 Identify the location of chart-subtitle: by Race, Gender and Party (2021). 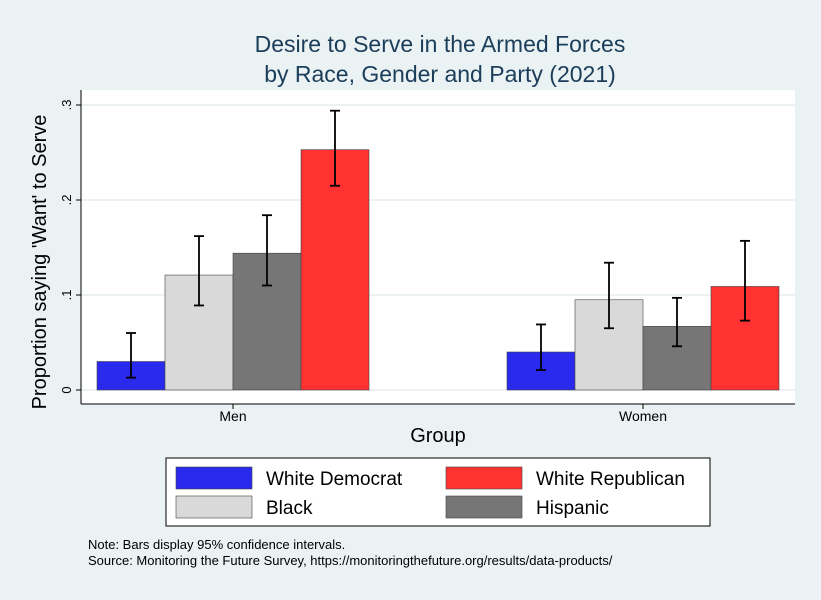
(440, 74).